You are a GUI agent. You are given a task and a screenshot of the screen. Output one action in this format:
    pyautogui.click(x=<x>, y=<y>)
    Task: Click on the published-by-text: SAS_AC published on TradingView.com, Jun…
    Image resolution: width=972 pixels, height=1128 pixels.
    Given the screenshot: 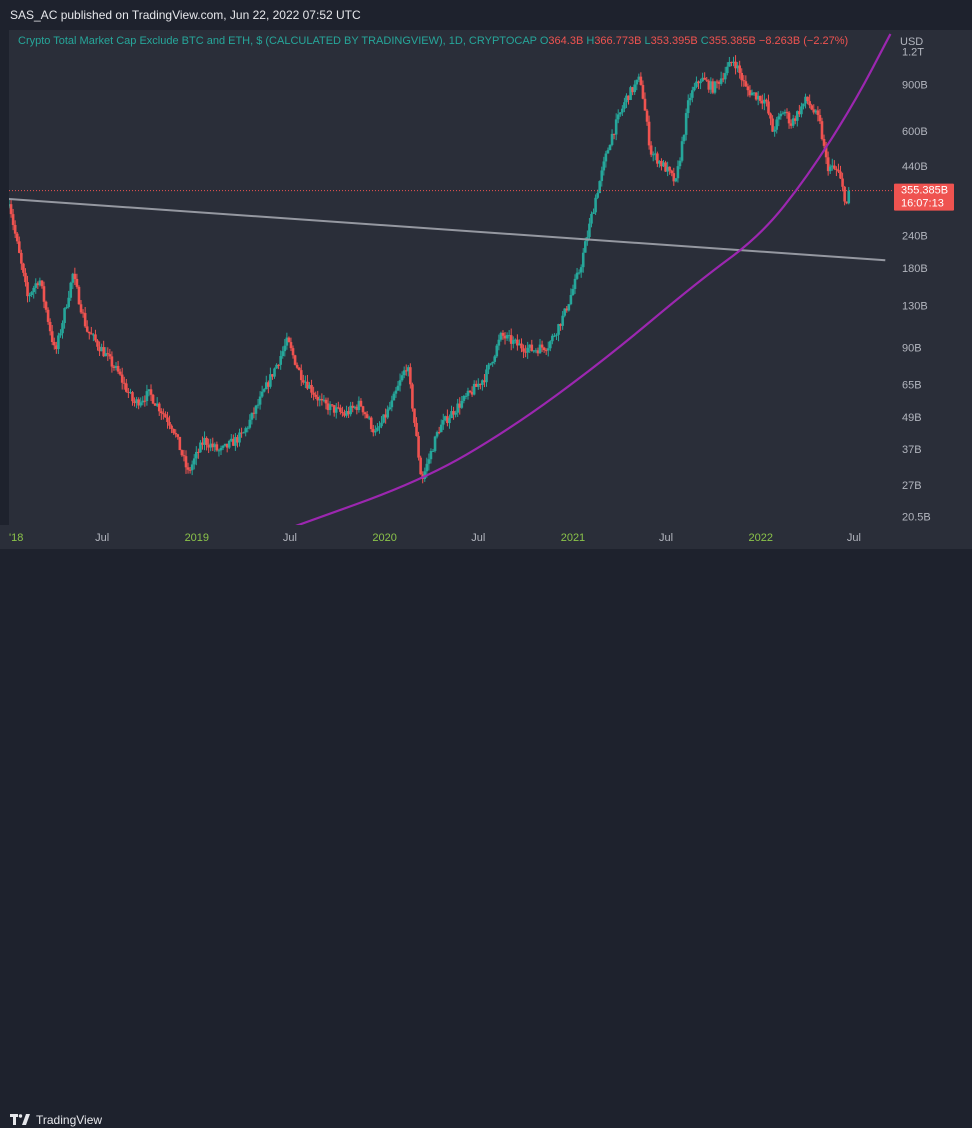 What is the action you would take?
    pyautogui.click(x=185, y=15)
    